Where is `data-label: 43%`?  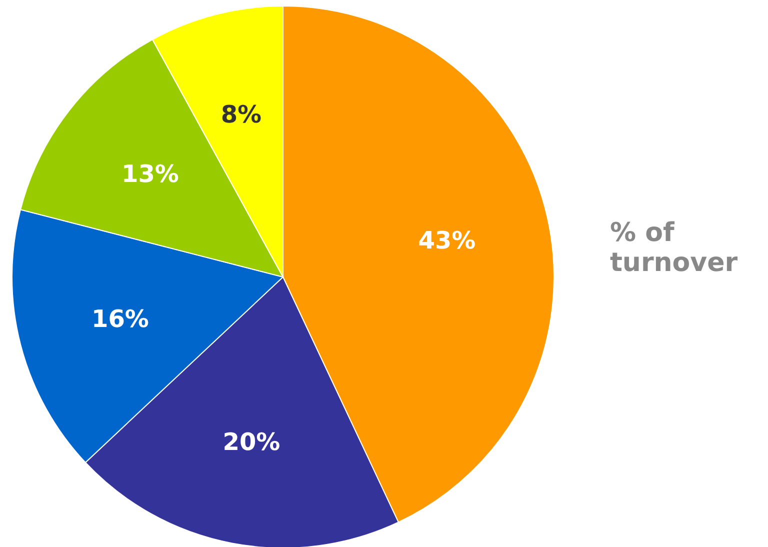 data-label: 43% is located at coordinates (447, 240).